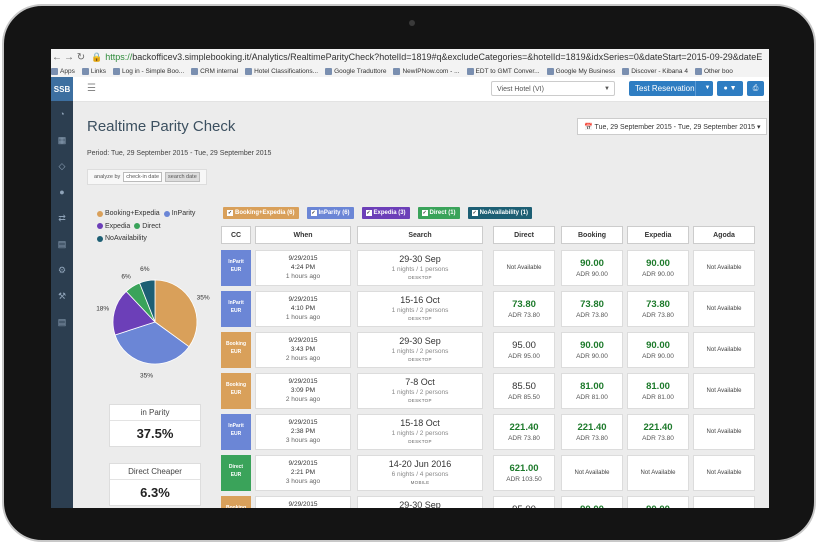  Describe the element at coordinates (500, 213) in the screenshot. I see `filter-chip: ✓ NoAvailability (1)` at that location.